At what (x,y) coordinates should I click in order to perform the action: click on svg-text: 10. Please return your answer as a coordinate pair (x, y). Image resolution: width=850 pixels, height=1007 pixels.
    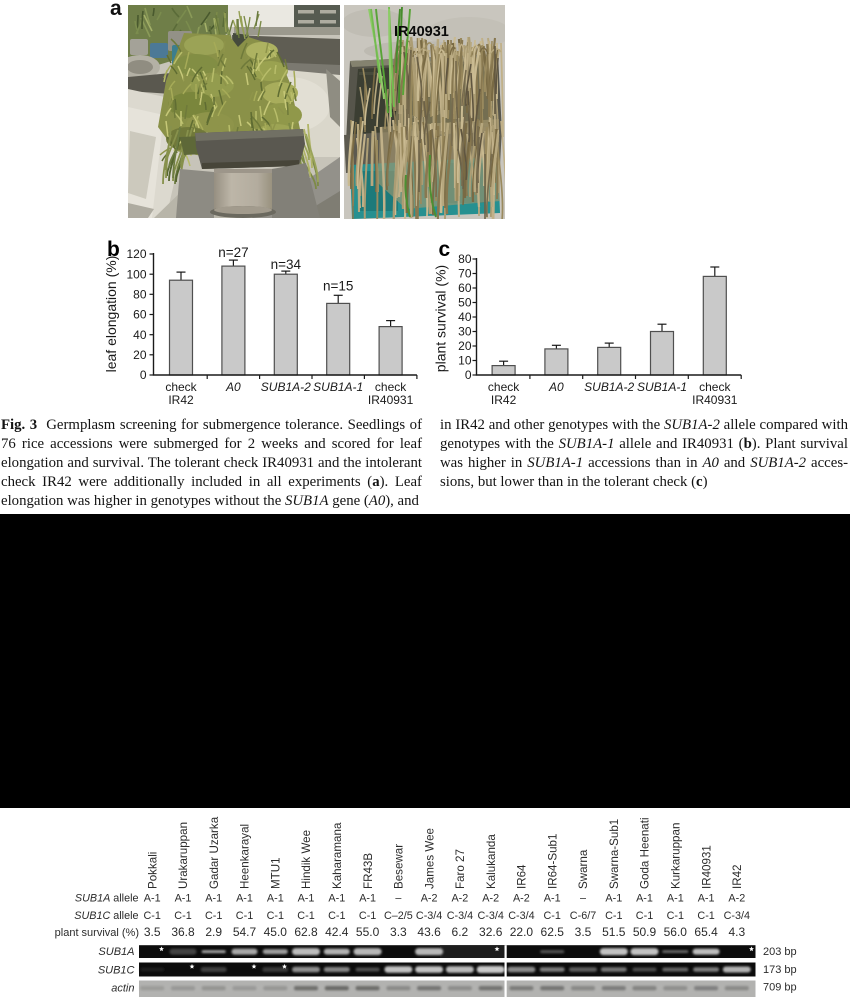
    Looking at the image, I should click on (465, 361).